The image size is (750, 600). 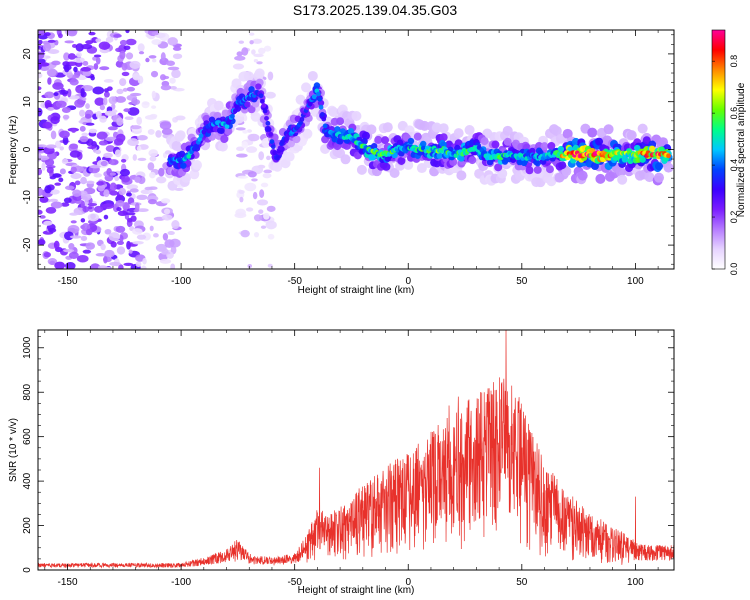 I want to click on y-tick-label: 800, so click(x=27, y=391).